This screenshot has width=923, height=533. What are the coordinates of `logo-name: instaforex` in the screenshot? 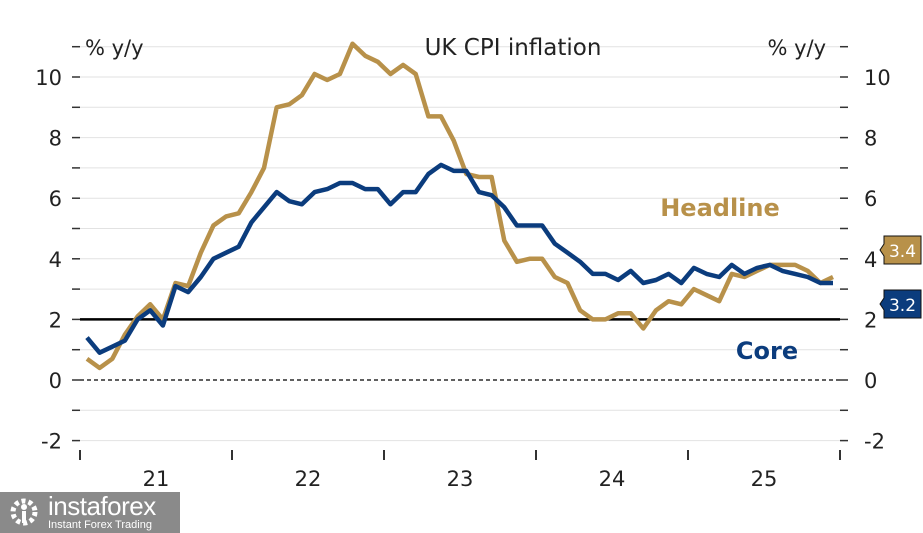 It's located at (102, 506).